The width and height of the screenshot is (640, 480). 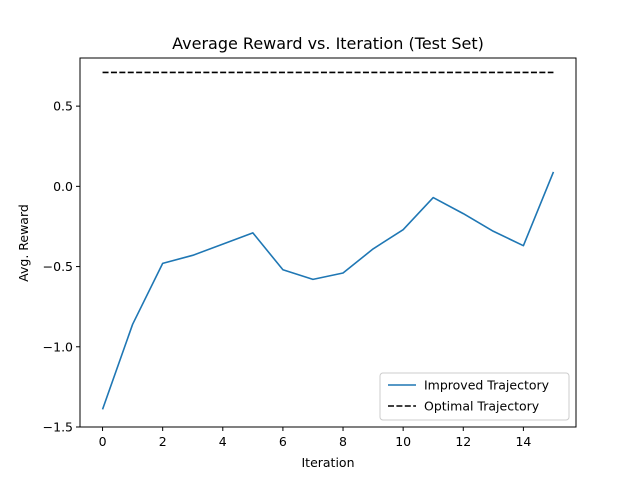 I want to click on y-tick-label: 0.0, so click(x=63, y=186).